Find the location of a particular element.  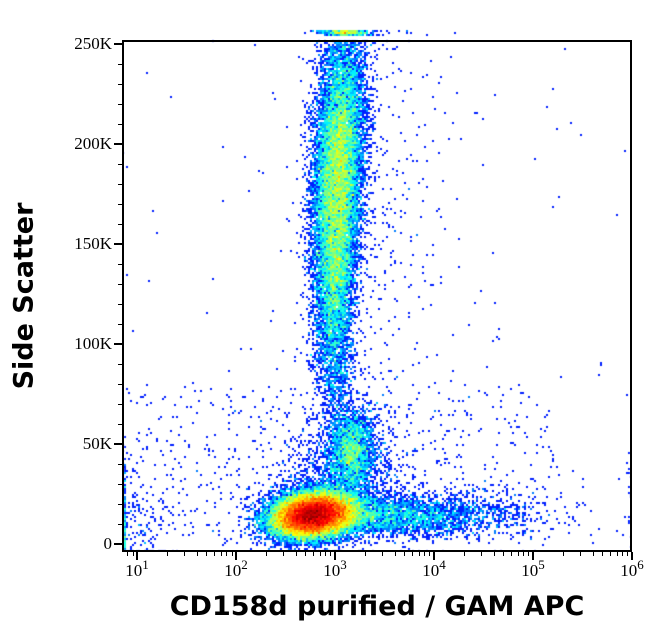

y-tick-label: 150K is located at coordinates (93, 243).